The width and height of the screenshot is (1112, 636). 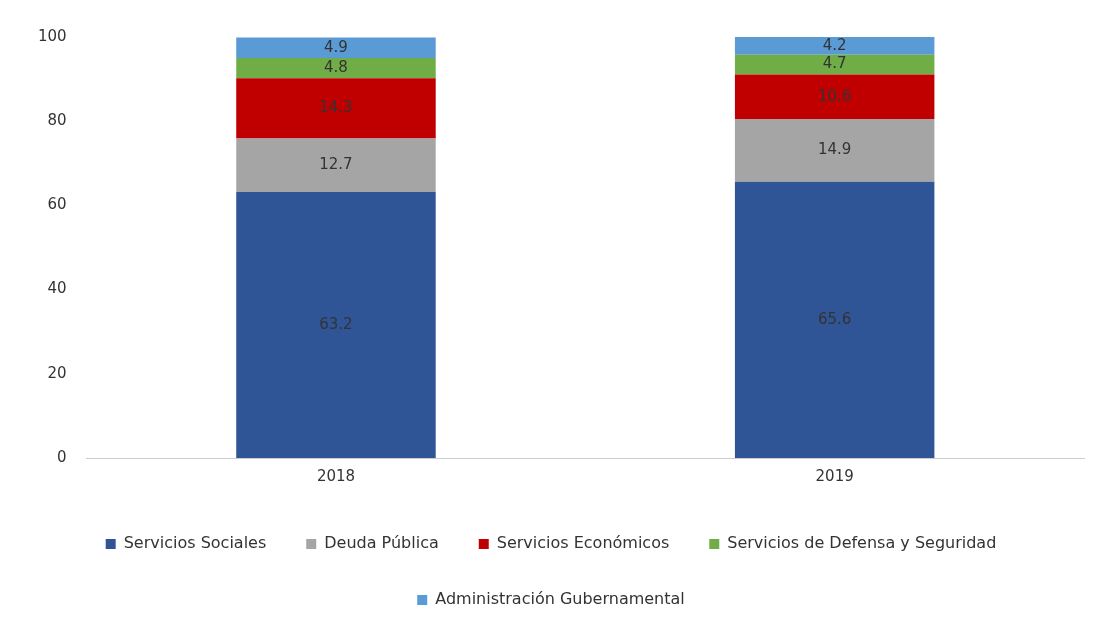 What do you see at coordinates (57, 372) in the screenshot?
I see `y-tick-label: 20` at bounding box center [57, 372].